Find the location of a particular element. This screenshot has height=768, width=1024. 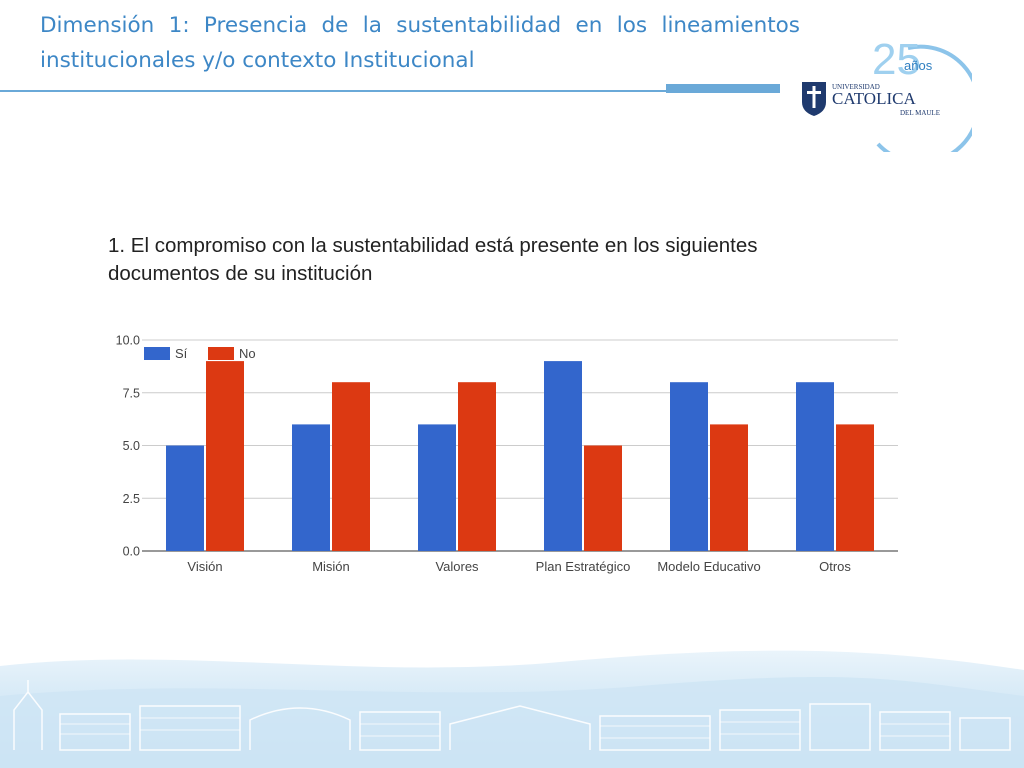

anniversary-word: años is located at coordinates (918, 65).